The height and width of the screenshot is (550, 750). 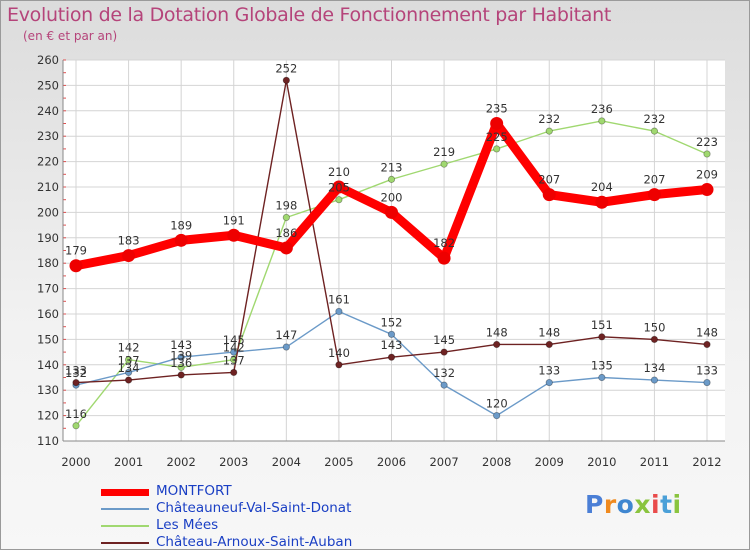 I want to click on series-chateauneuf-data-label: 152, so click(x=392, y=322).